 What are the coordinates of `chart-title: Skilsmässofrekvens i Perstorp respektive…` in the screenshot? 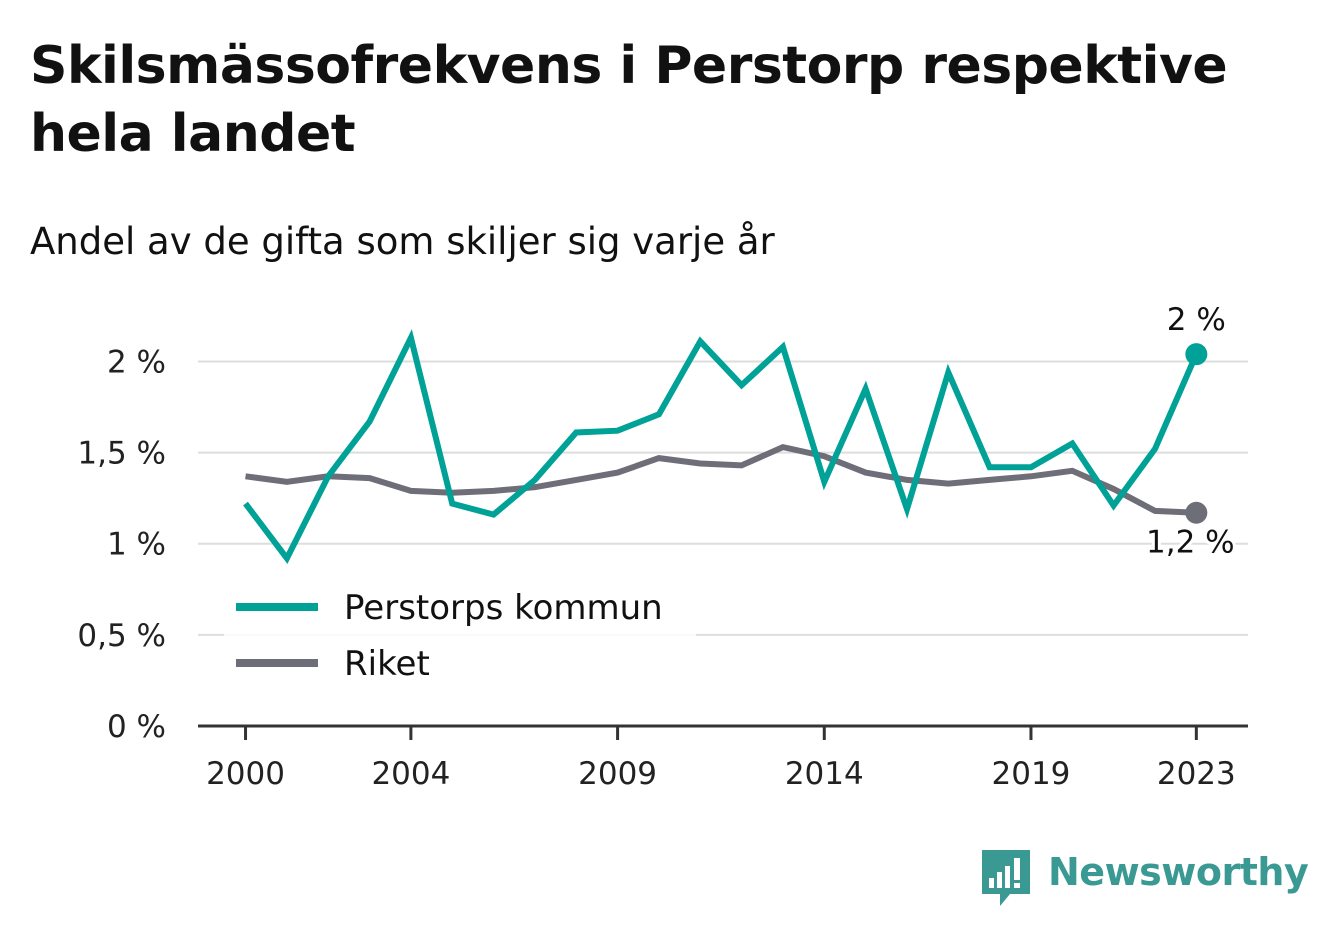 It's located at (629, 100).